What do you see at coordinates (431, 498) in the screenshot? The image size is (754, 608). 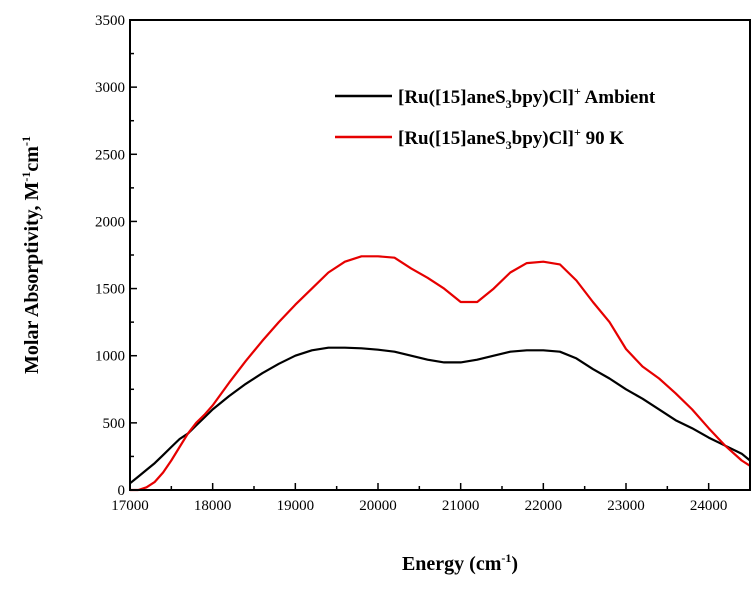 I see `x-axis-ticks: 17000 18000 19000 20000 21000 22000 23000 24000` at bounding box center [431, 498].